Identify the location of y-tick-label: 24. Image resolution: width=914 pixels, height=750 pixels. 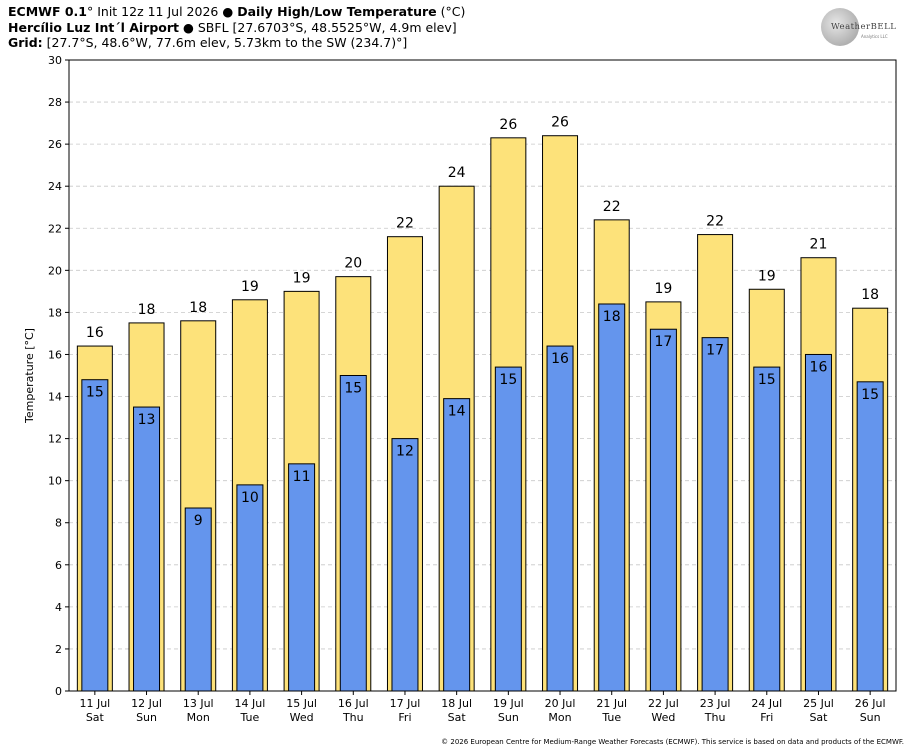
(55, 186).